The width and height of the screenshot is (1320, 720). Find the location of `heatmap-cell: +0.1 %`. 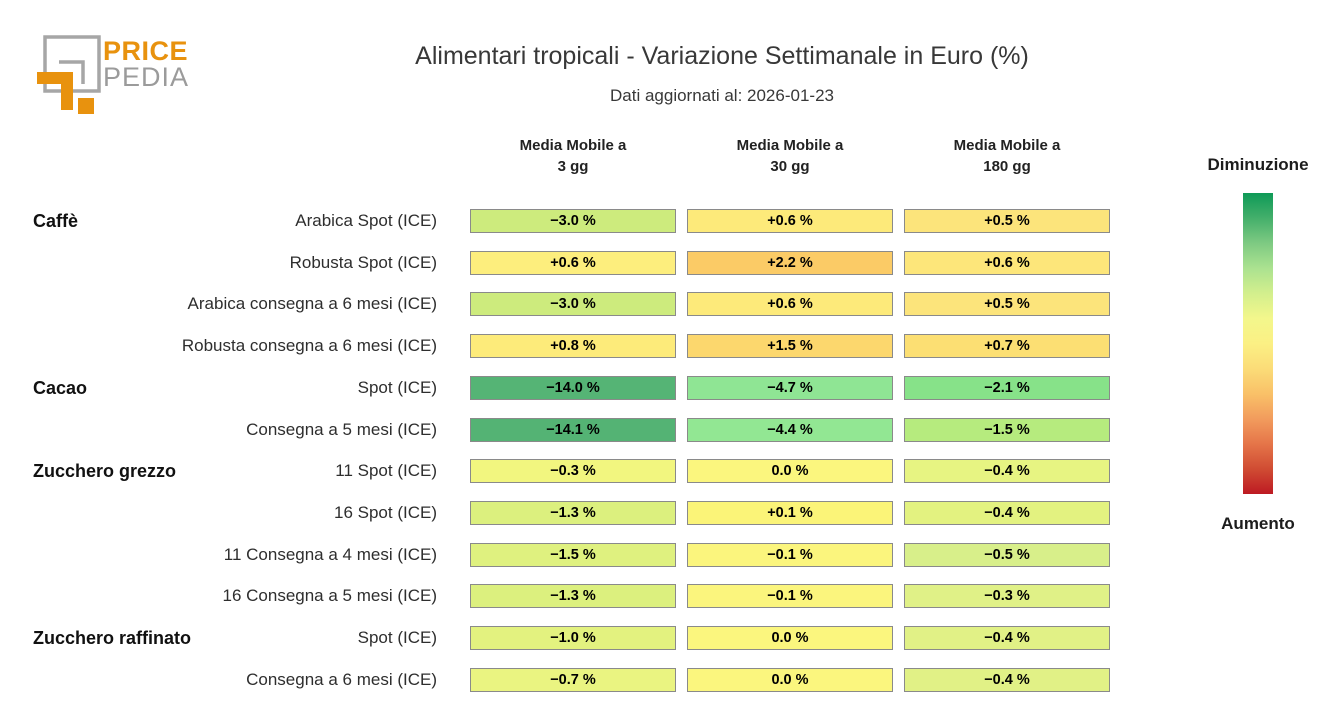

heatmap-cell: +0.1 % is located at coordinates (790, 512).